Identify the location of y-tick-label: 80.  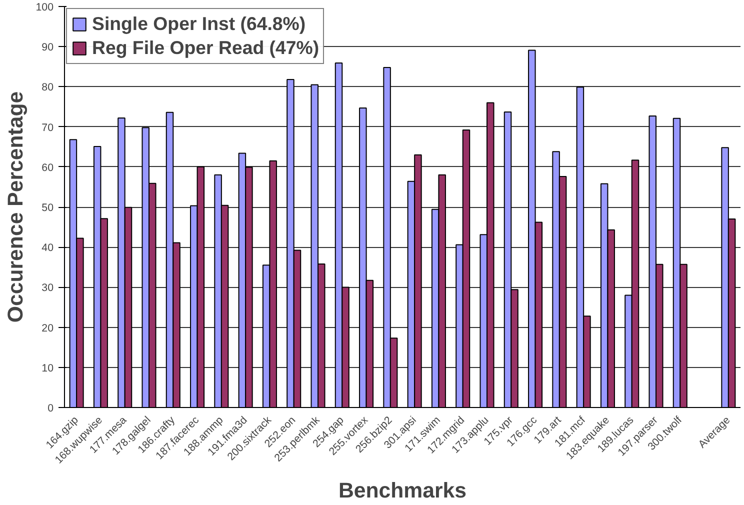
(48, 88).